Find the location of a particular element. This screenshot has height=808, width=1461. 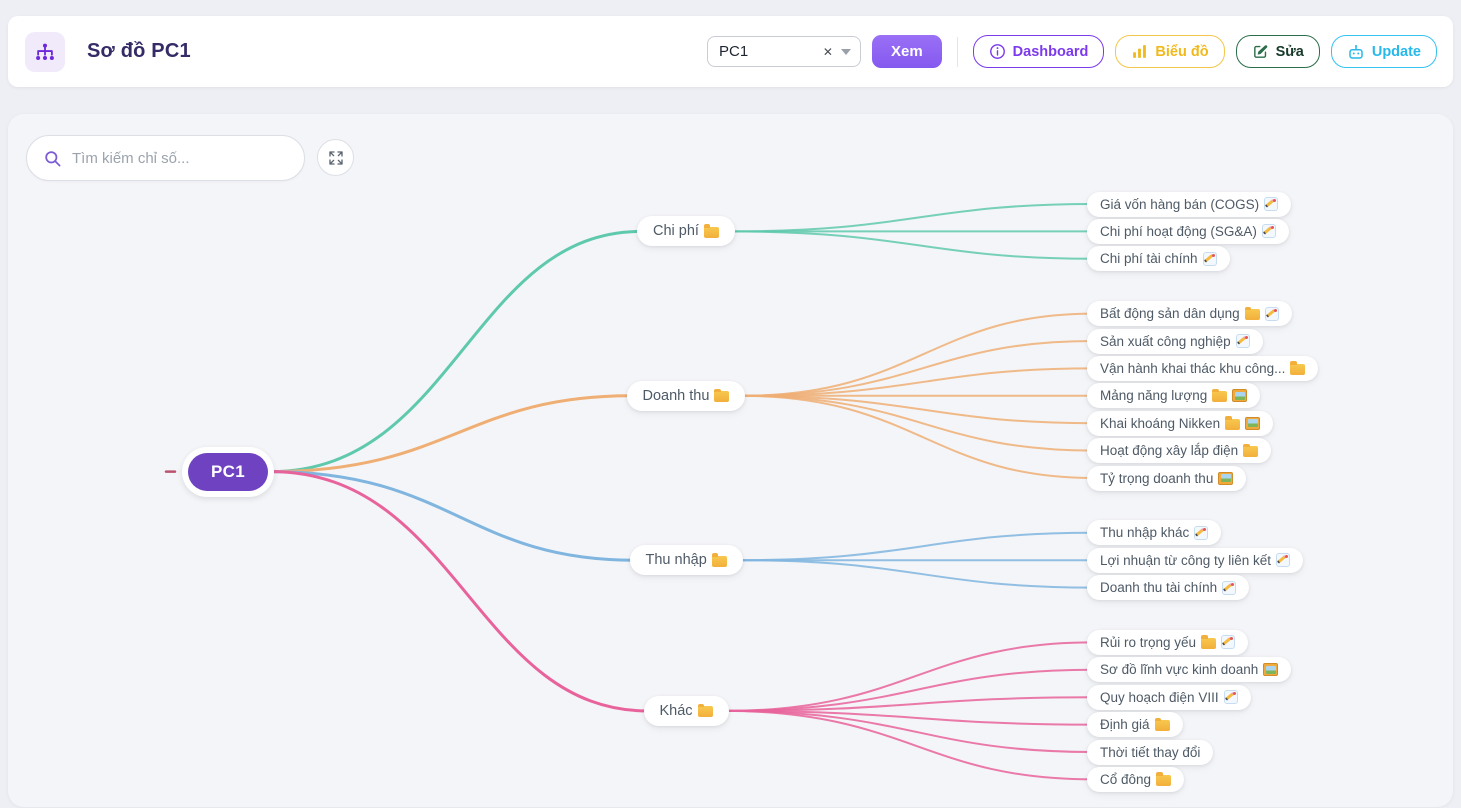

clear-icon: ✕ is located at coordinates (827, 51).